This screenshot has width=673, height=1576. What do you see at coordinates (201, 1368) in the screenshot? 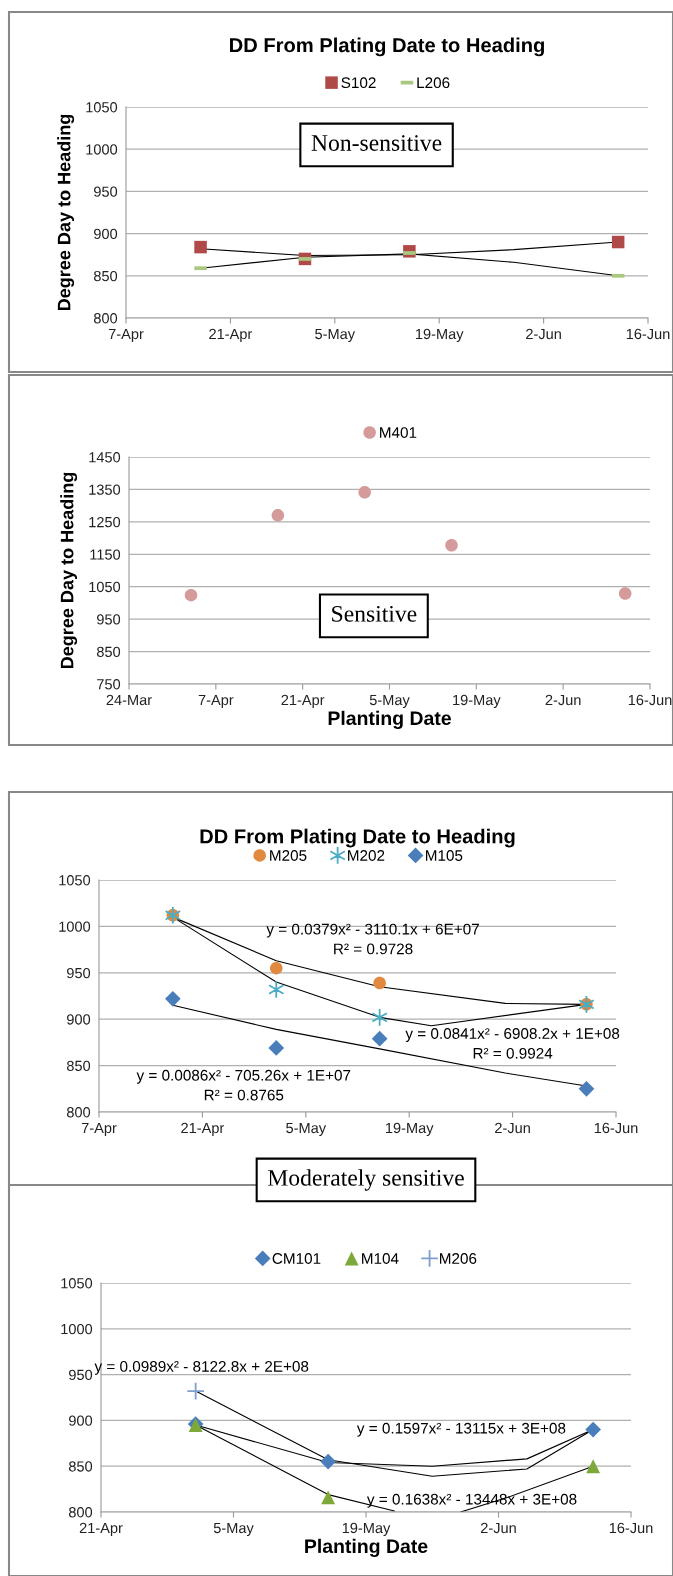
I see `annotation: y = 0.0989x² - 8122.8x + 2E+08` at bounding box center [201, 1368].